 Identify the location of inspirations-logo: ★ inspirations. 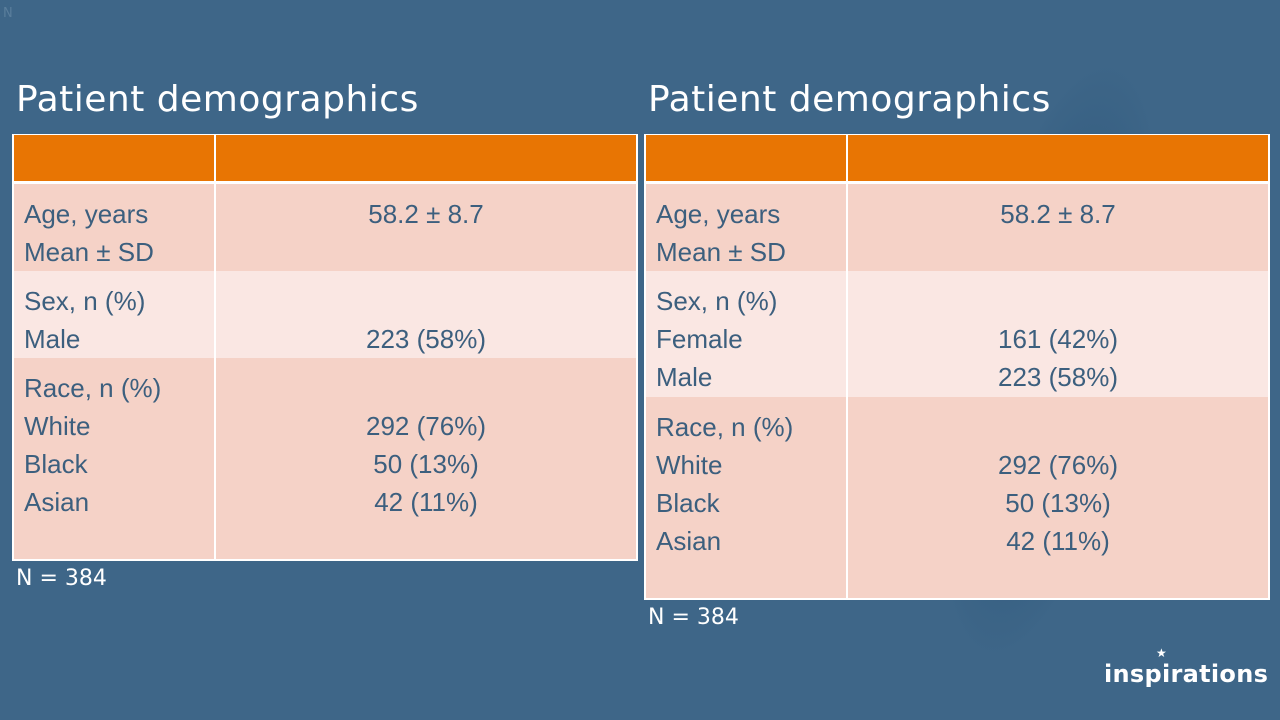
(1186, 667).